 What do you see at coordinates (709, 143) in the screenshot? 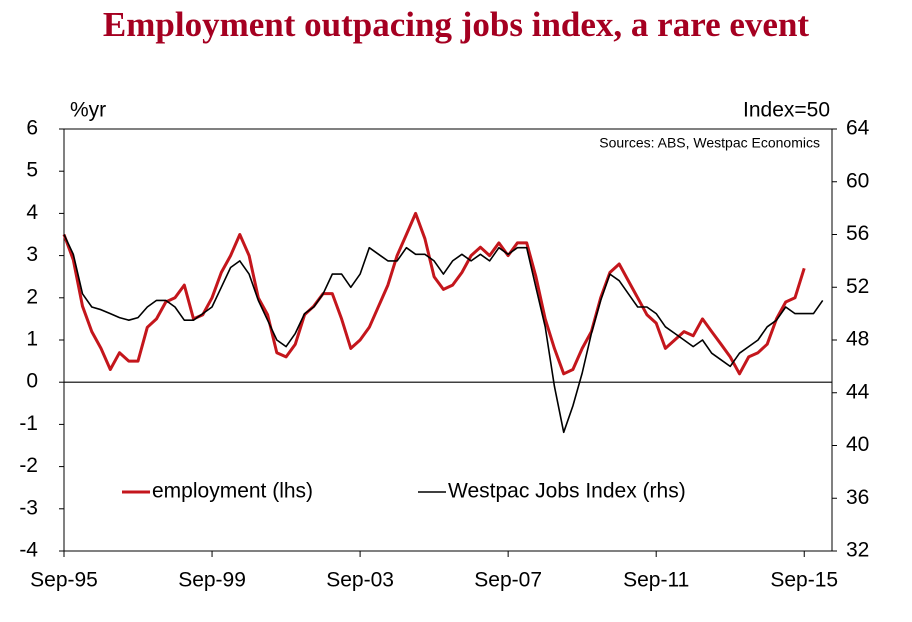
I see `source-note: Sources: ABS, Westpac Economics` at bounding box center [709, 143].